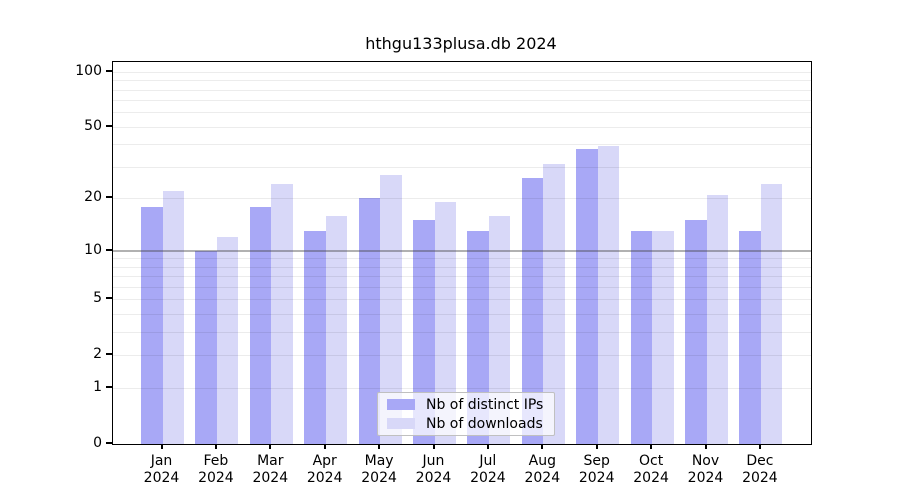 This screenshot has height=500, width=900. I want to click on legend-swatch-downloads, so click(401, 423).